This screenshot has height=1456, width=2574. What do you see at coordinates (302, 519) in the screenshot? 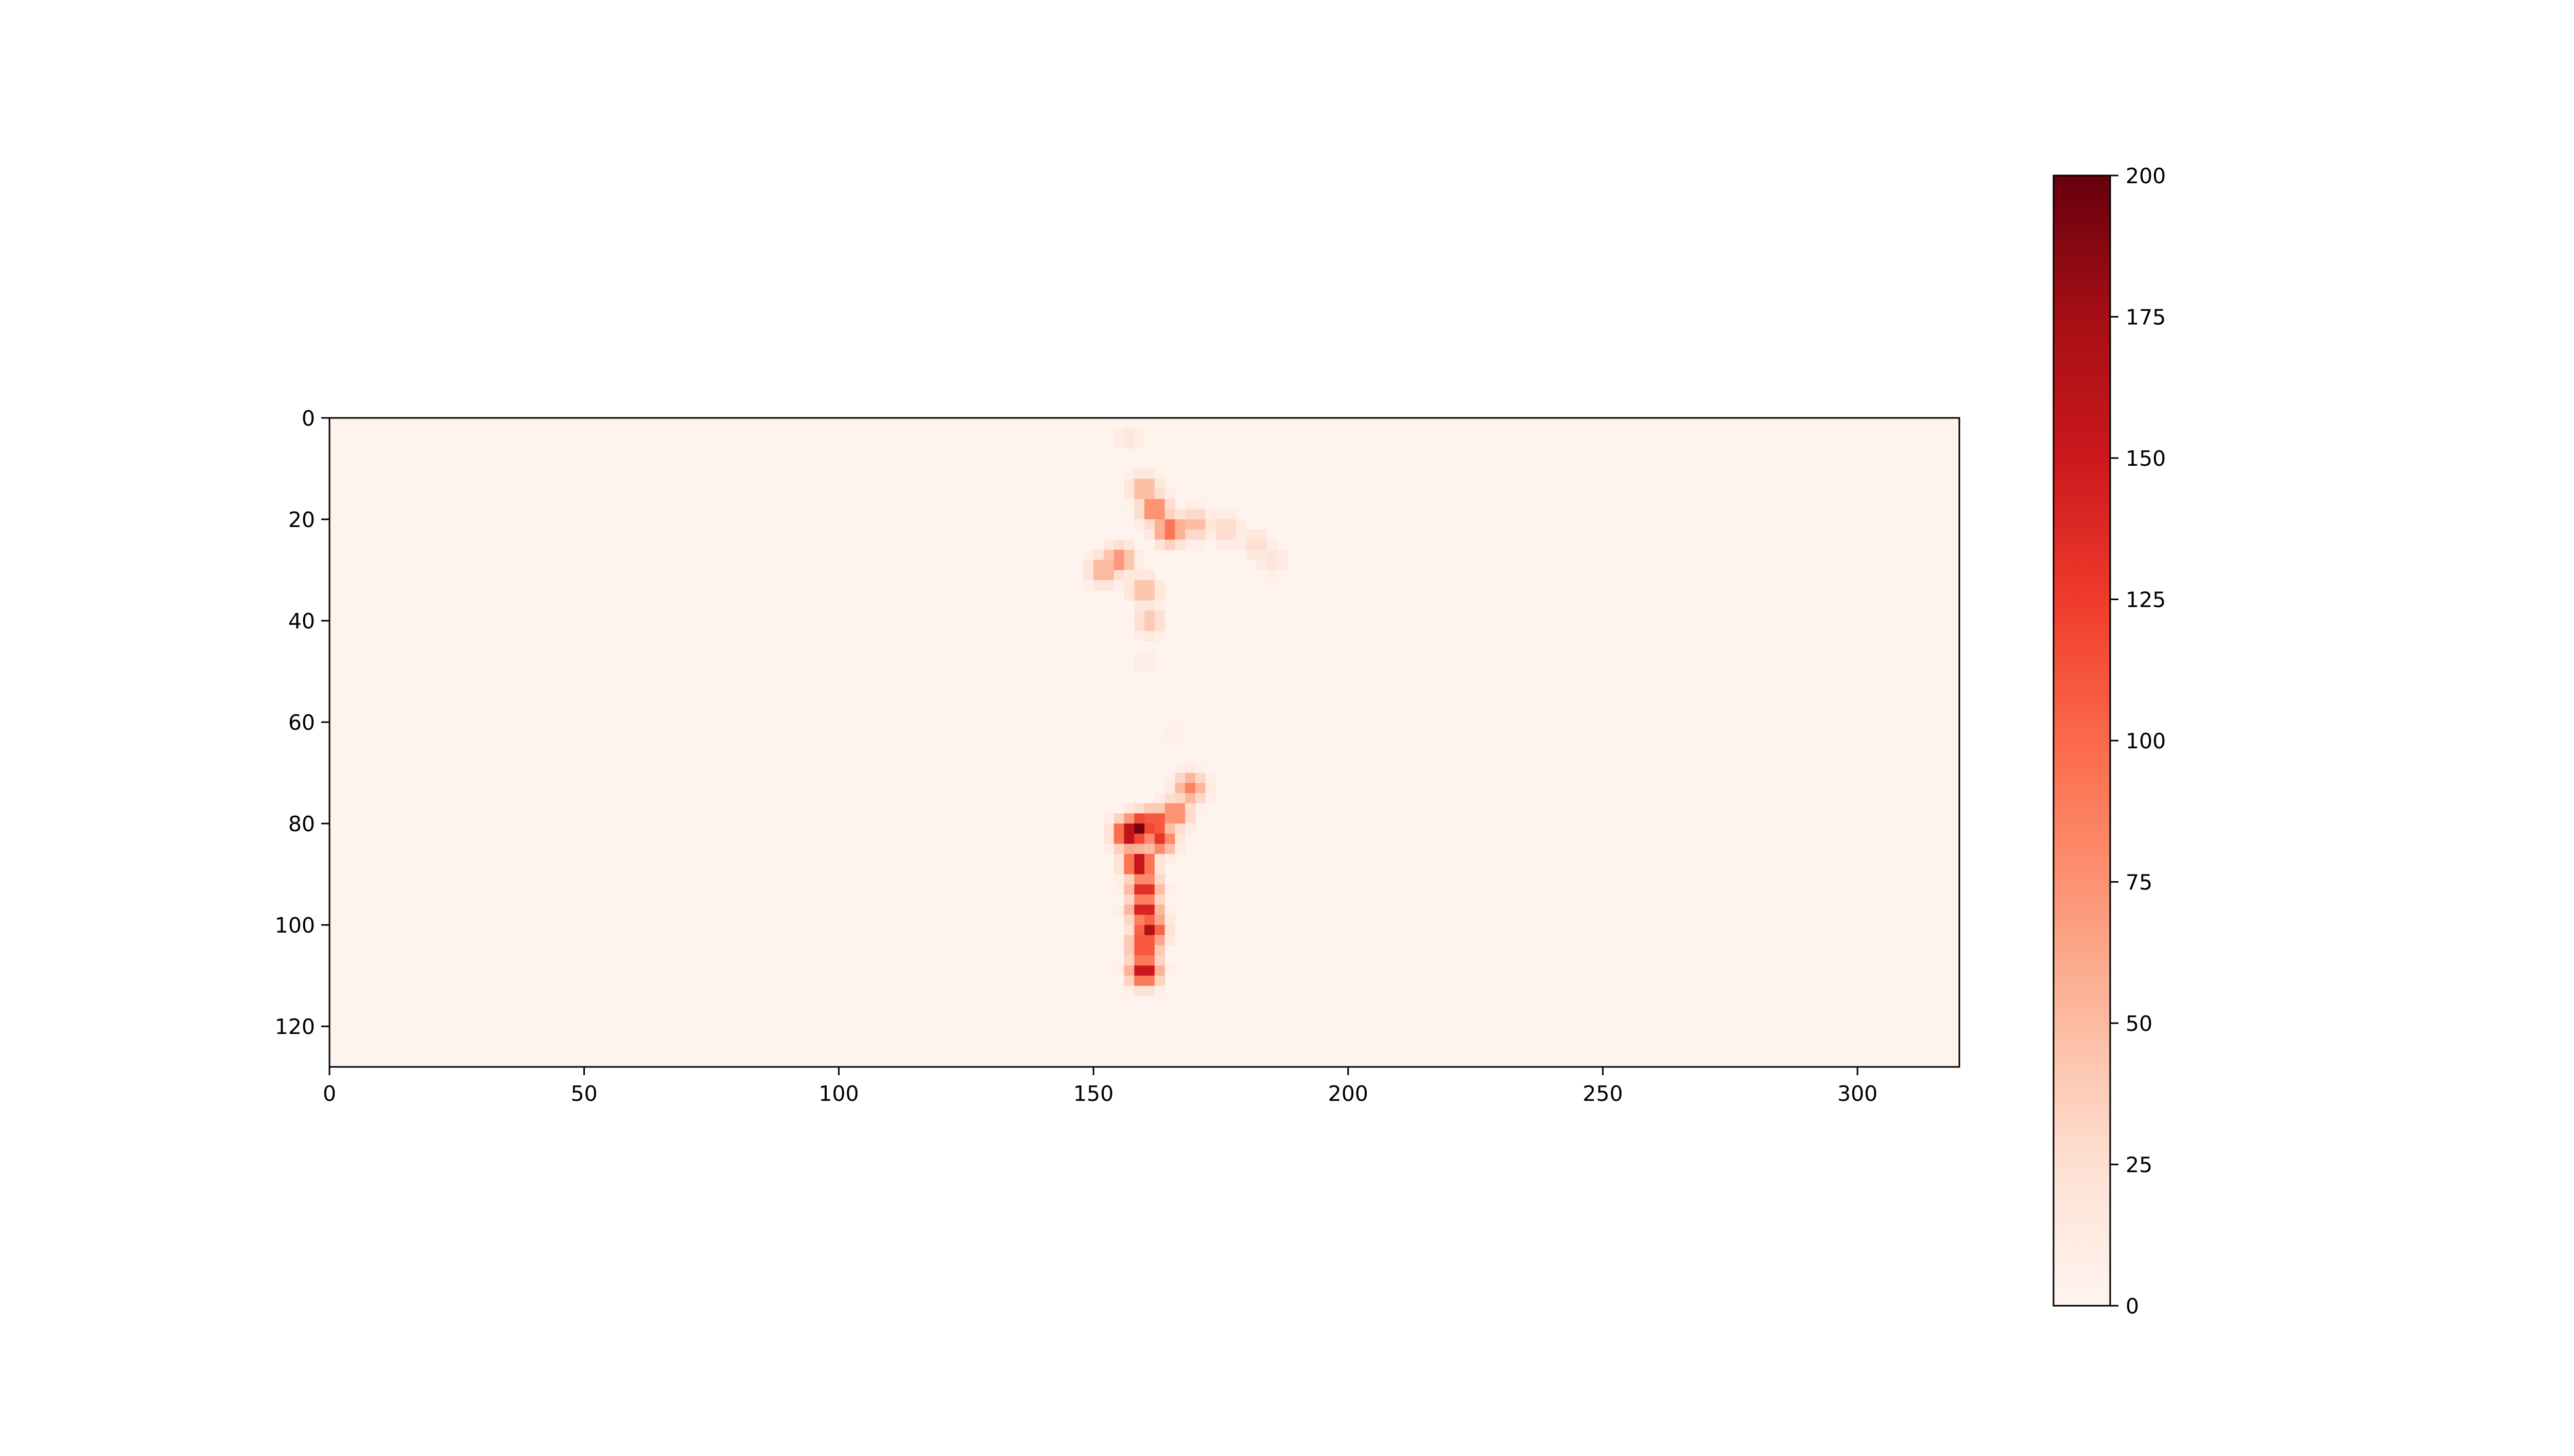
I see `y-tick-label: 20` at bounding box center [302, 519].